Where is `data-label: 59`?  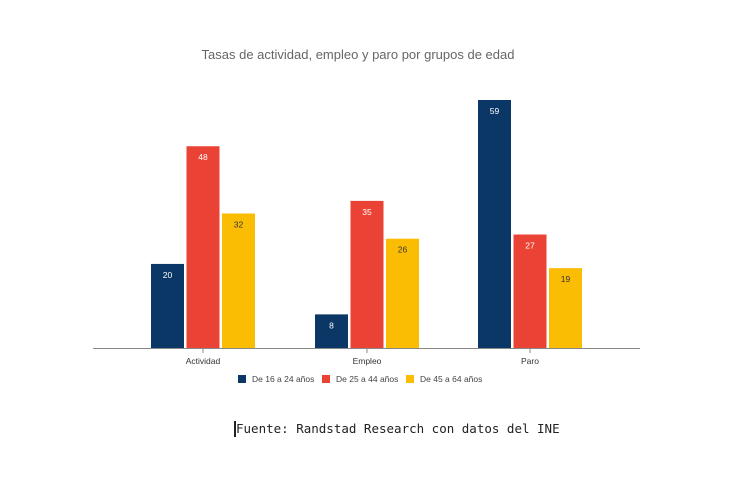
data-label: 59 is located at coordinates (495, 111).